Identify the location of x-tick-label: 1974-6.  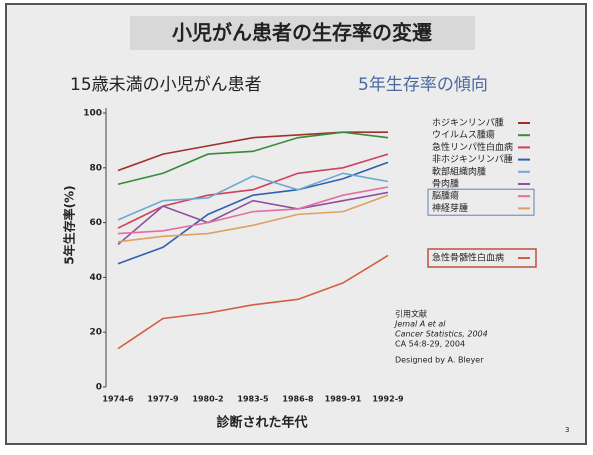
(118, 399).